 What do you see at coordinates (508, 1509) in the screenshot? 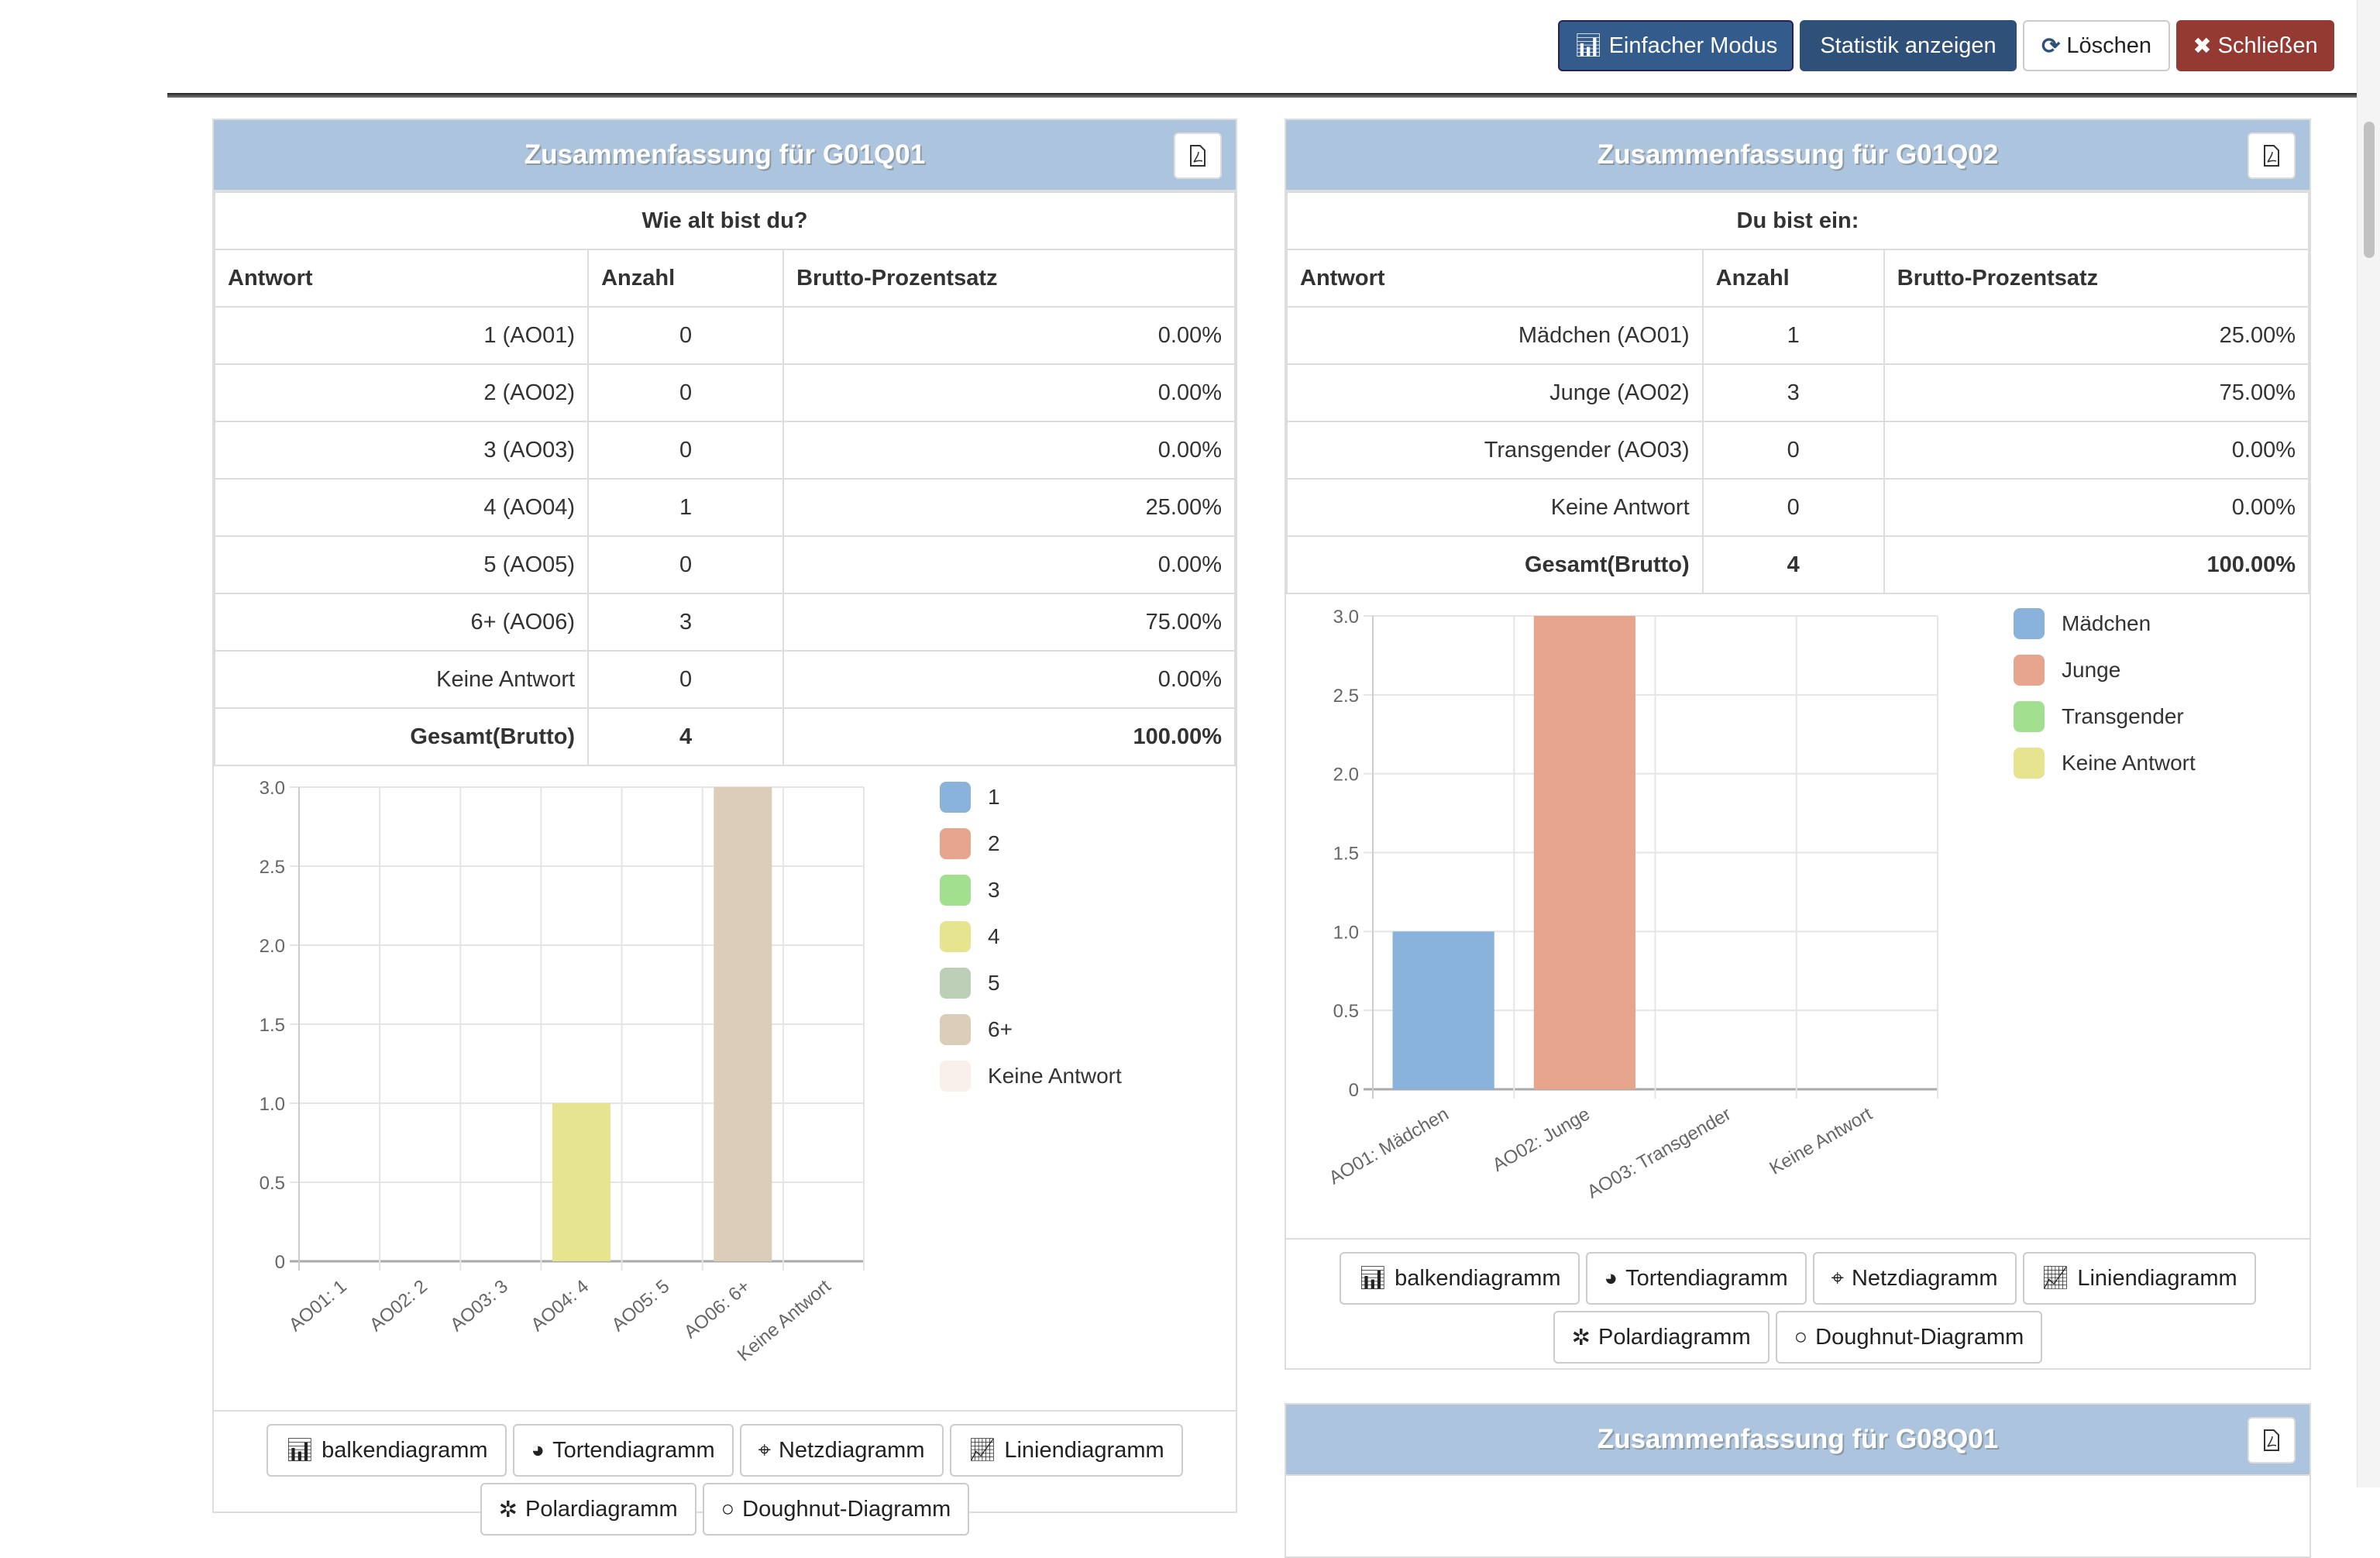
I see `polar-icon: ✲` at bounding box center [508, 1509].